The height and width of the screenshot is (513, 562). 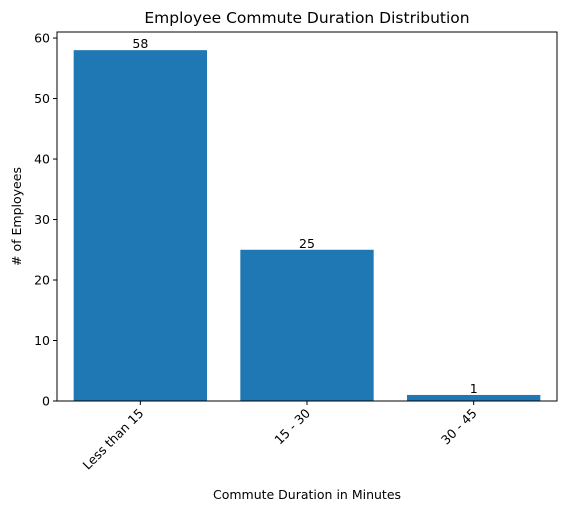 I want to click on y-tick-label: 50, so click(x=42, y=98).